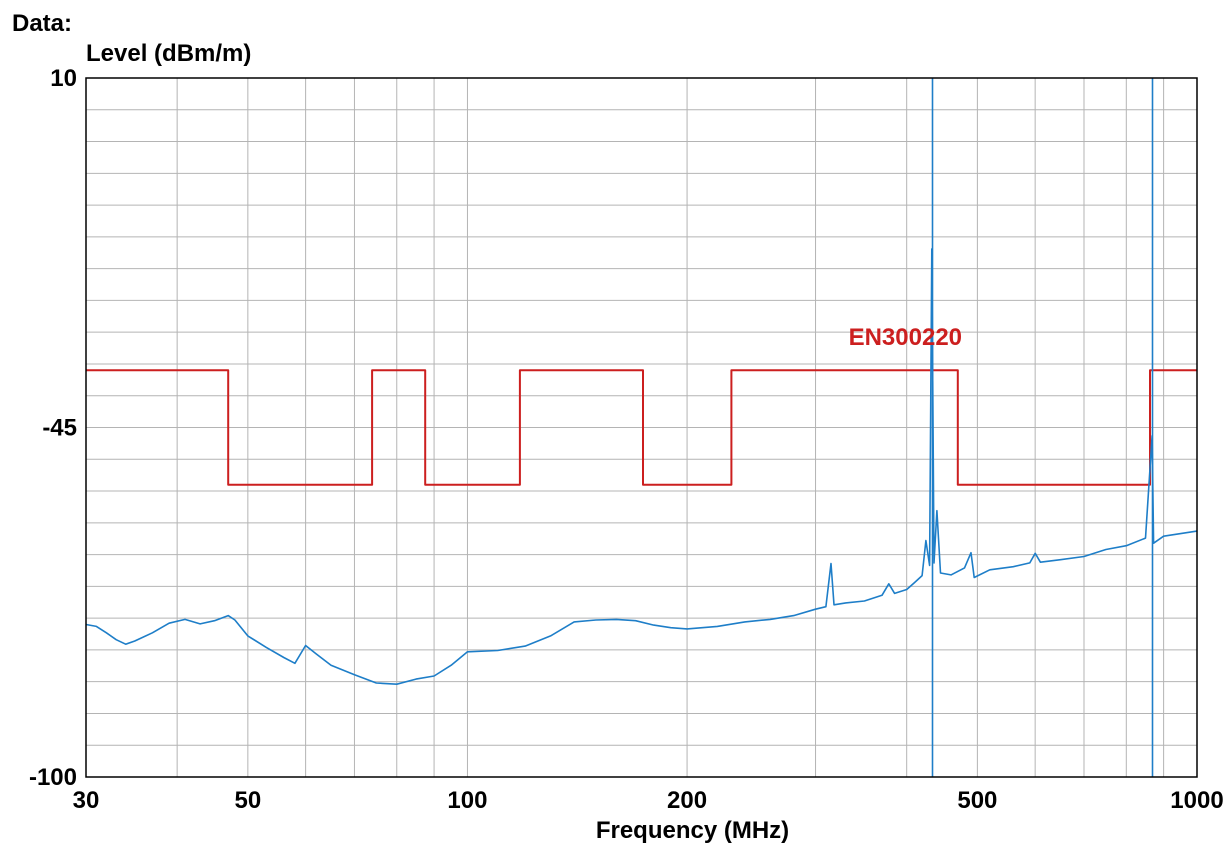 This screenshot has height=858, width=1225. I want to click on y-tick-label: -45, so click(59, 428).